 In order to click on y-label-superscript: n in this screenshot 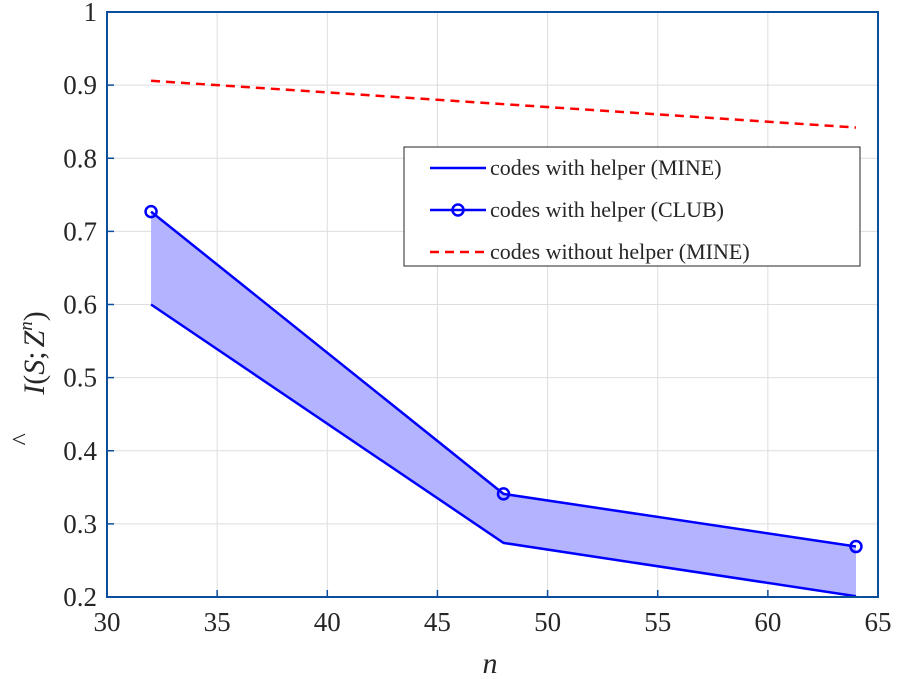, I will do `click(26, 326)`.